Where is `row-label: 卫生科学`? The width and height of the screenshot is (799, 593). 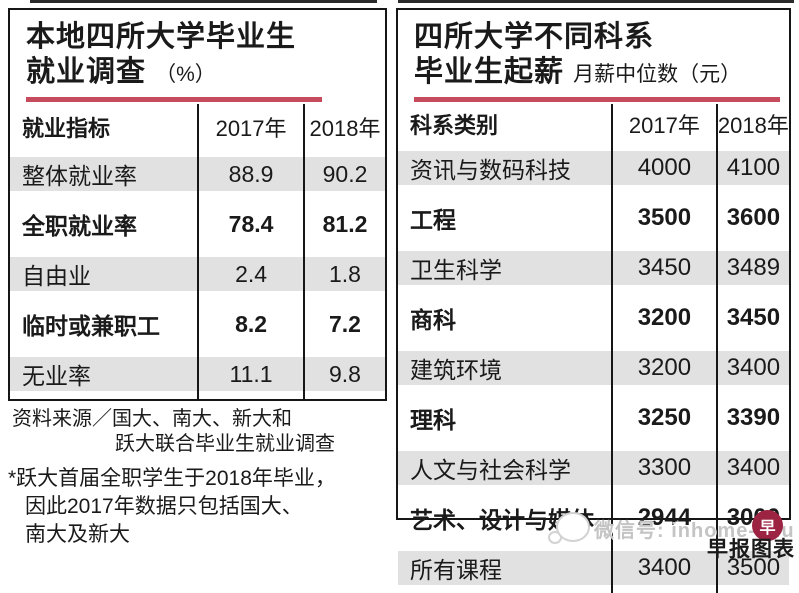 row-label: 卫生科学 is located at coordinates (505, 268).